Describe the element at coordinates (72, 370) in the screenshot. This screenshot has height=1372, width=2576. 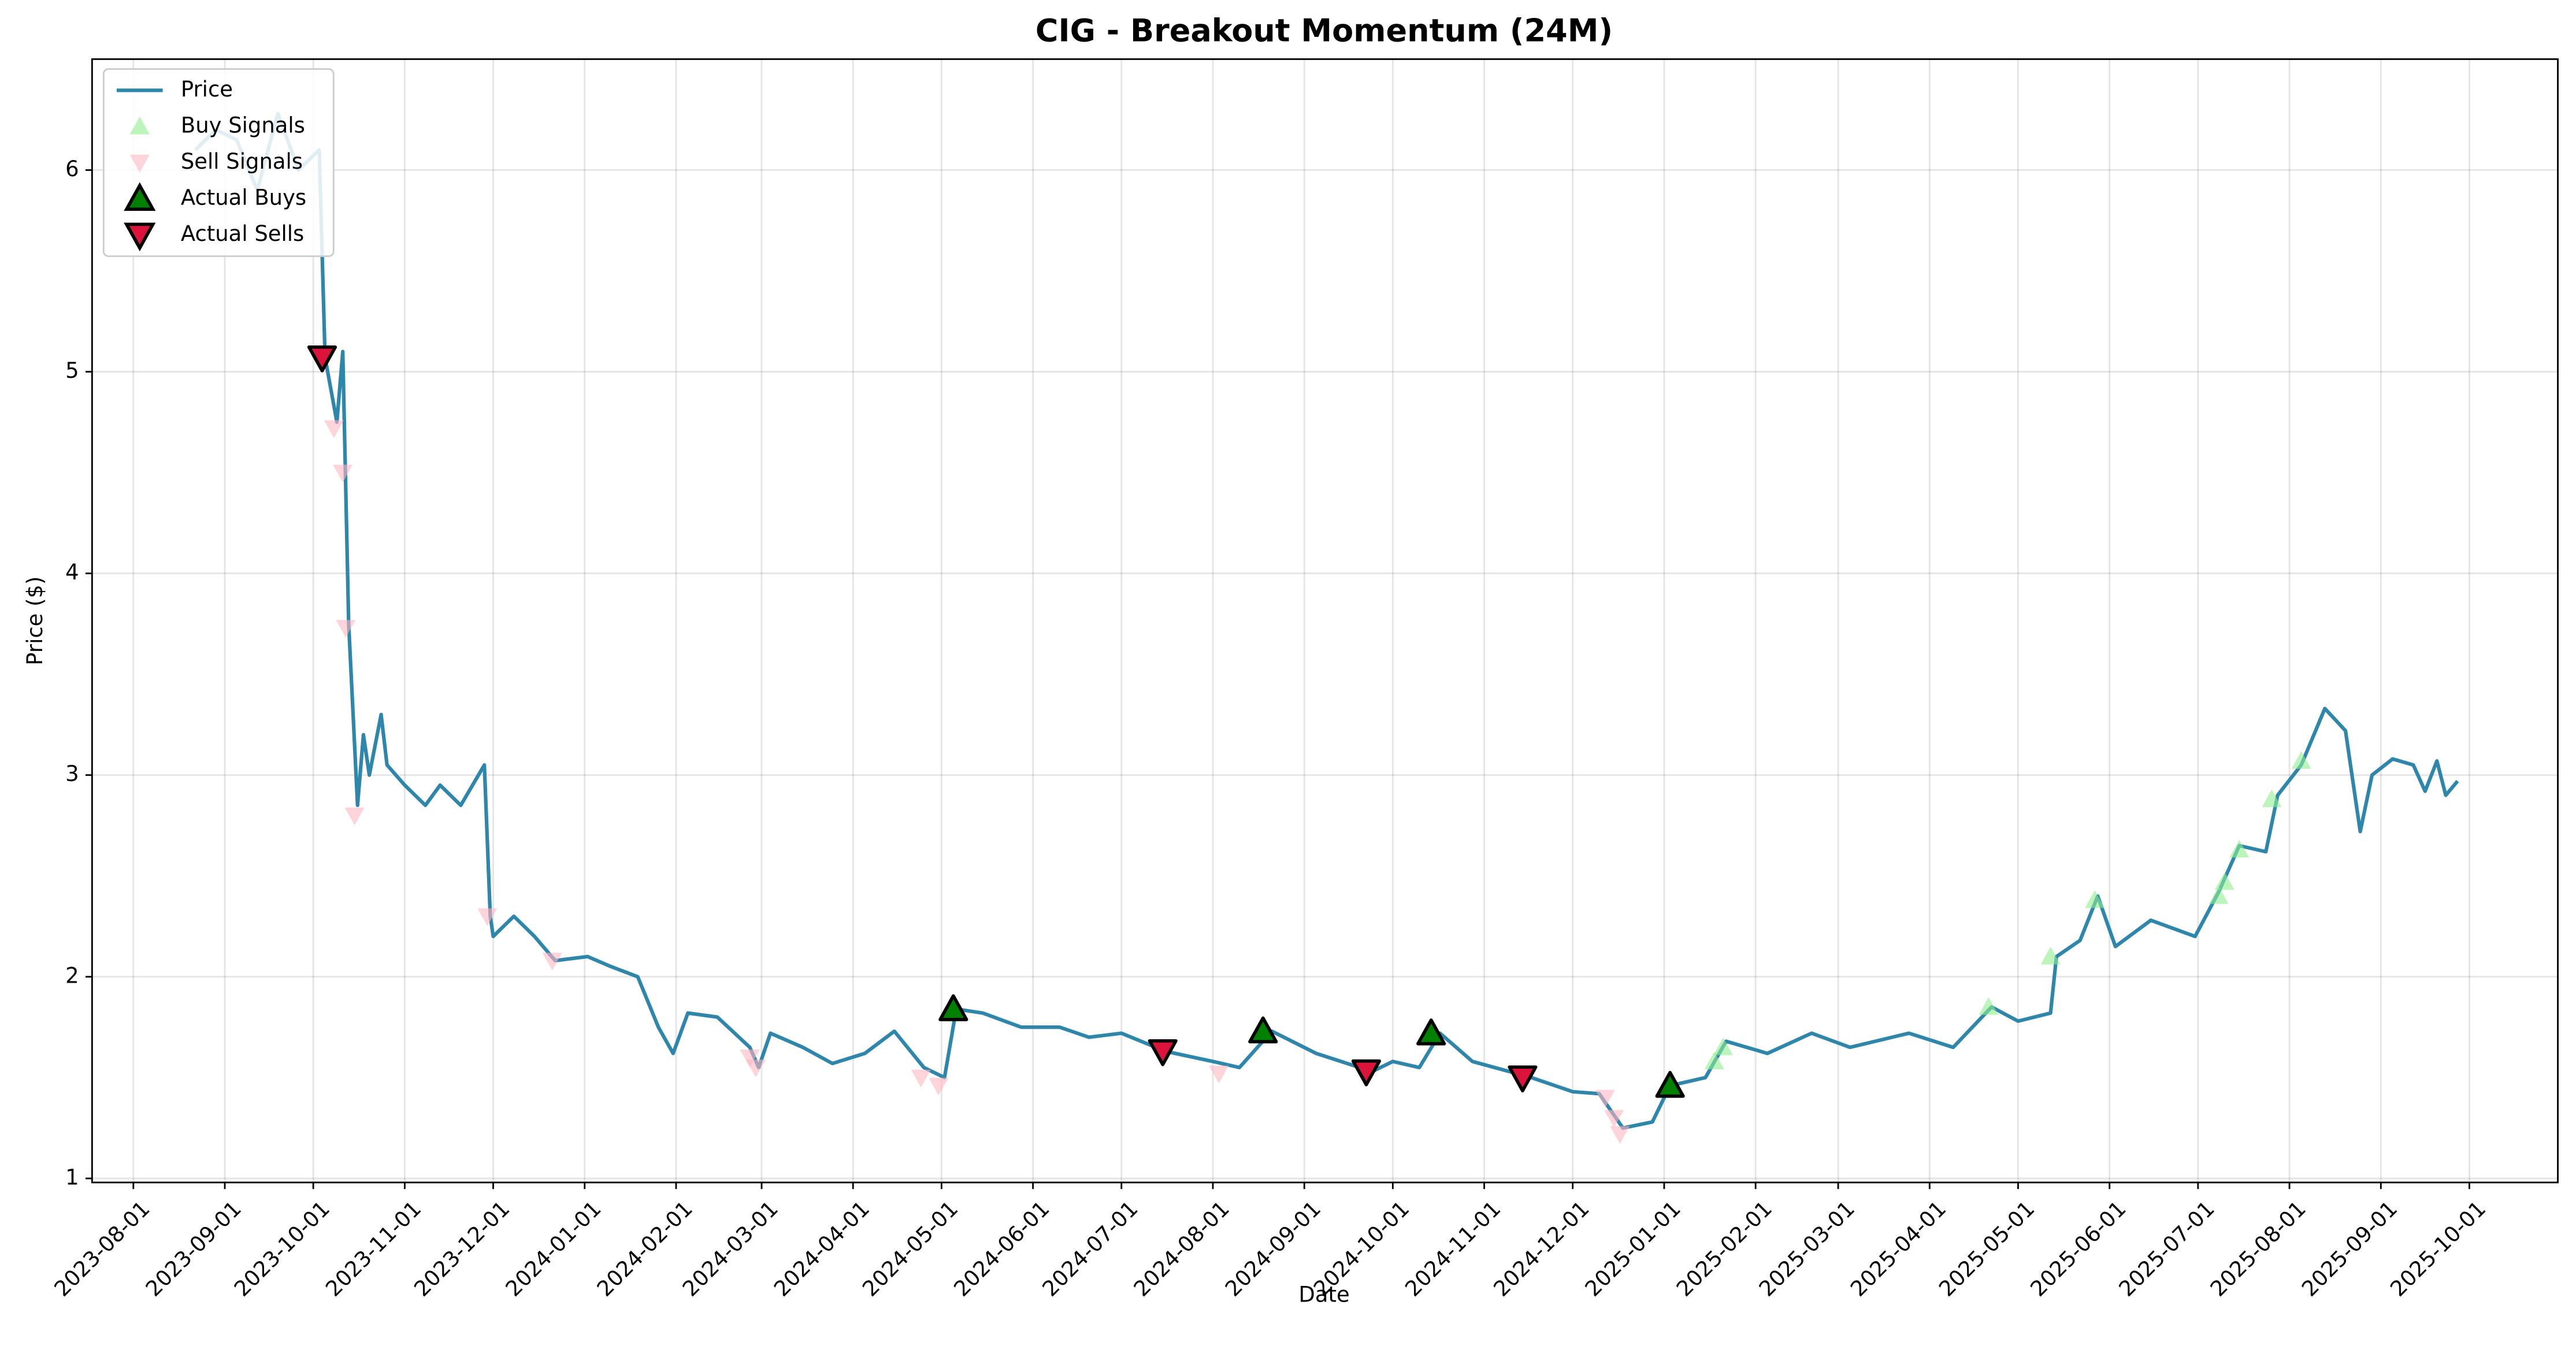
I see `y-tick-label: 5` at that location.